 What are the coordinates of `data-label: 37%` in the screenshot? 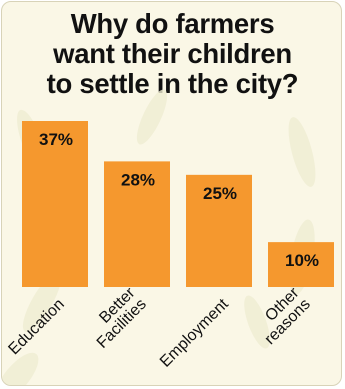 It's located at (56, 139).